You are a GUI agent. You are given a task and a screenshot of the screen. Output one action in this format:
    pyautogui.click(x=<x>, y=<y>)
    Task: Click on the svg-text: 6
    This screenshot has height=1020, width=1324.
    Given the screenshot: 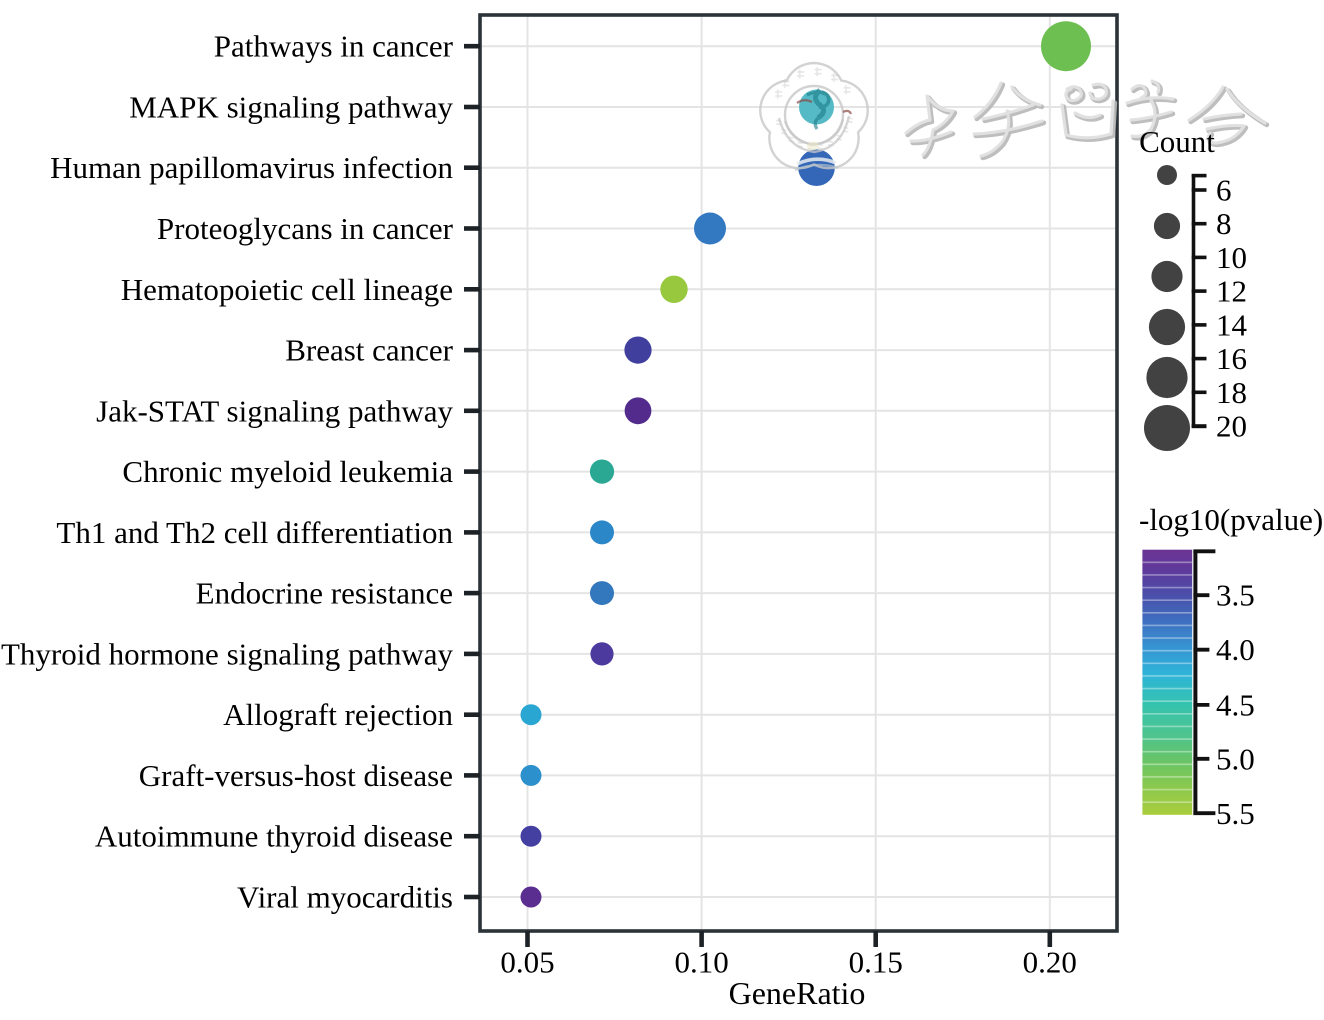 What is the action you would take?
    pyautogui.click(x=1224, y=190)
    